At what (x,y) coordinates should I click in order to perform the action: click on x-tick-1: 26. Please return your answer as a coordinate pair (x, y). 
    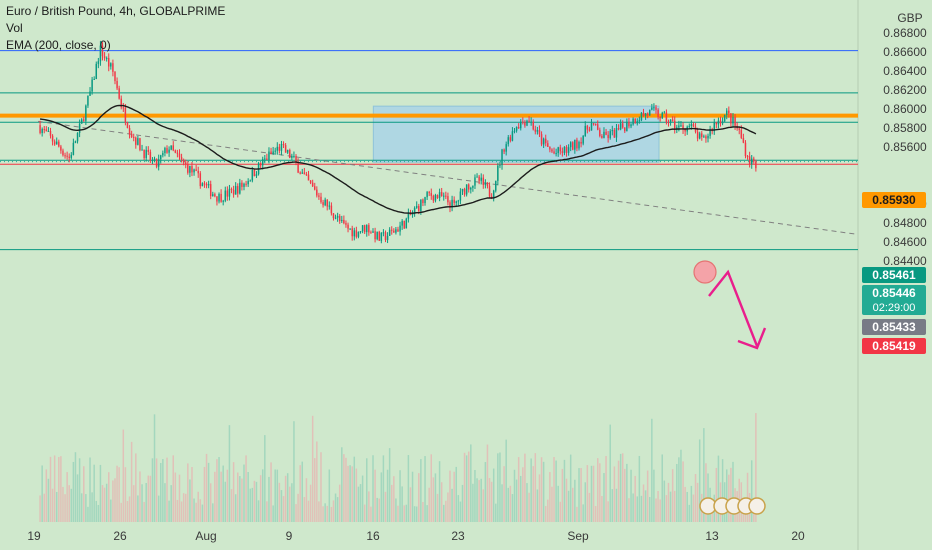
    Looking at the image, I should click on (120, 536).